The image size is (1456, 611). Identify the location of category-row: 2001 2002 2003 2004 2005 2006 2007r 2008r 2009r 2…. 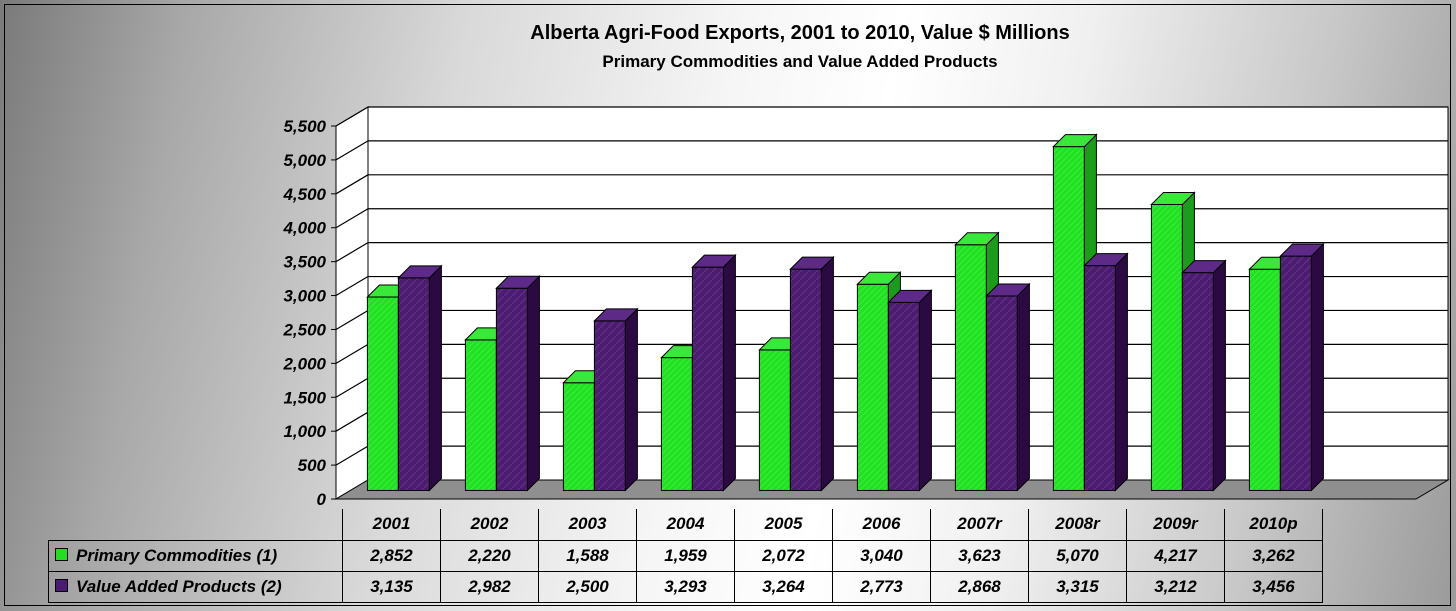
(686, 525).